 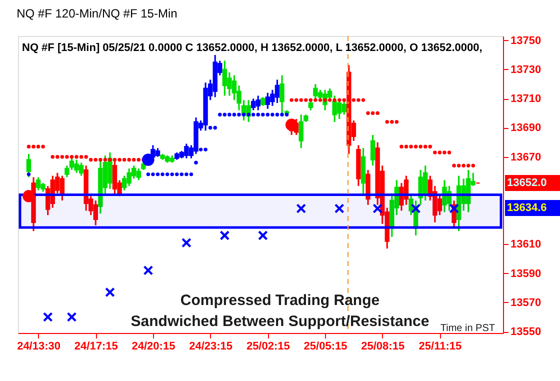 I want to click on x-tick-label: 24/23:15, so click(x=211, y=346).